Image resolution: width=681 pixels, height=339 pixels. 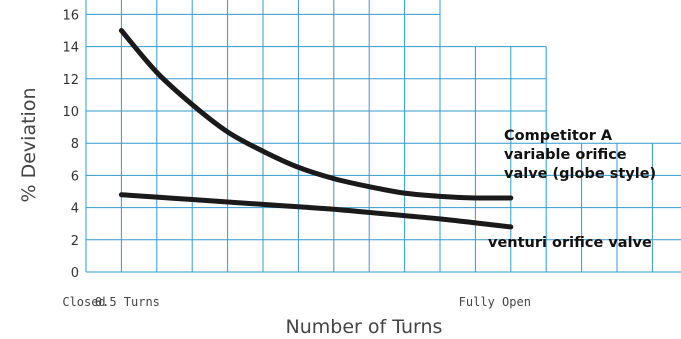 What do you see at coordinates (565, 155) in the screenshot?
I see `competitor-annotation-line-2: variable orifice` at bounding box center [565, 155].